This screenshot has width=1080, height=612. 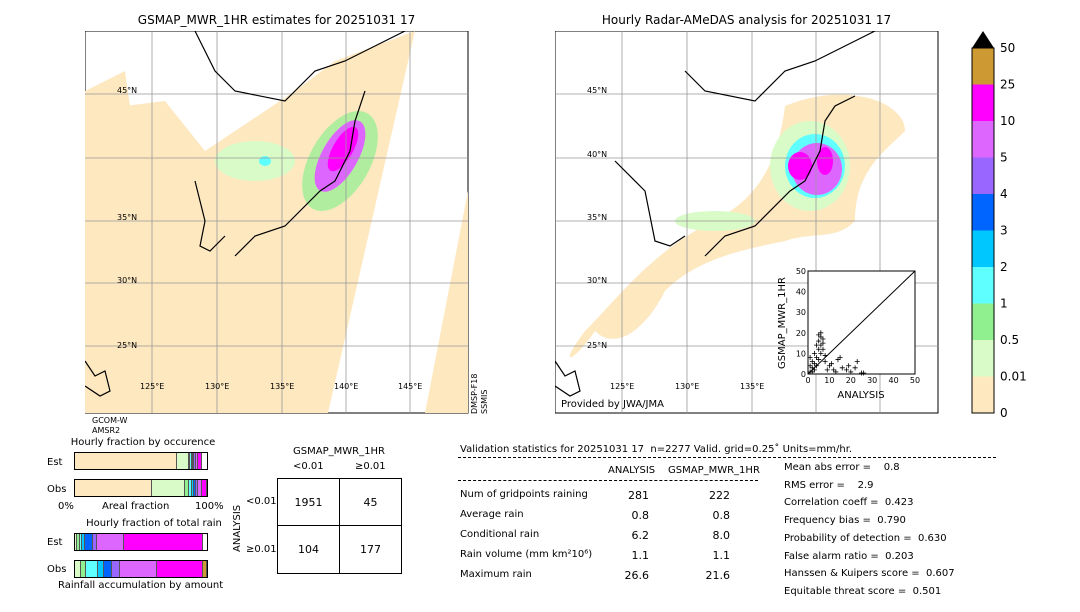 What do you see at coordinates (1004, 194) in the screenshot?
I see `colorbar-tick-label: 4` at bounding box center [1004, 194].